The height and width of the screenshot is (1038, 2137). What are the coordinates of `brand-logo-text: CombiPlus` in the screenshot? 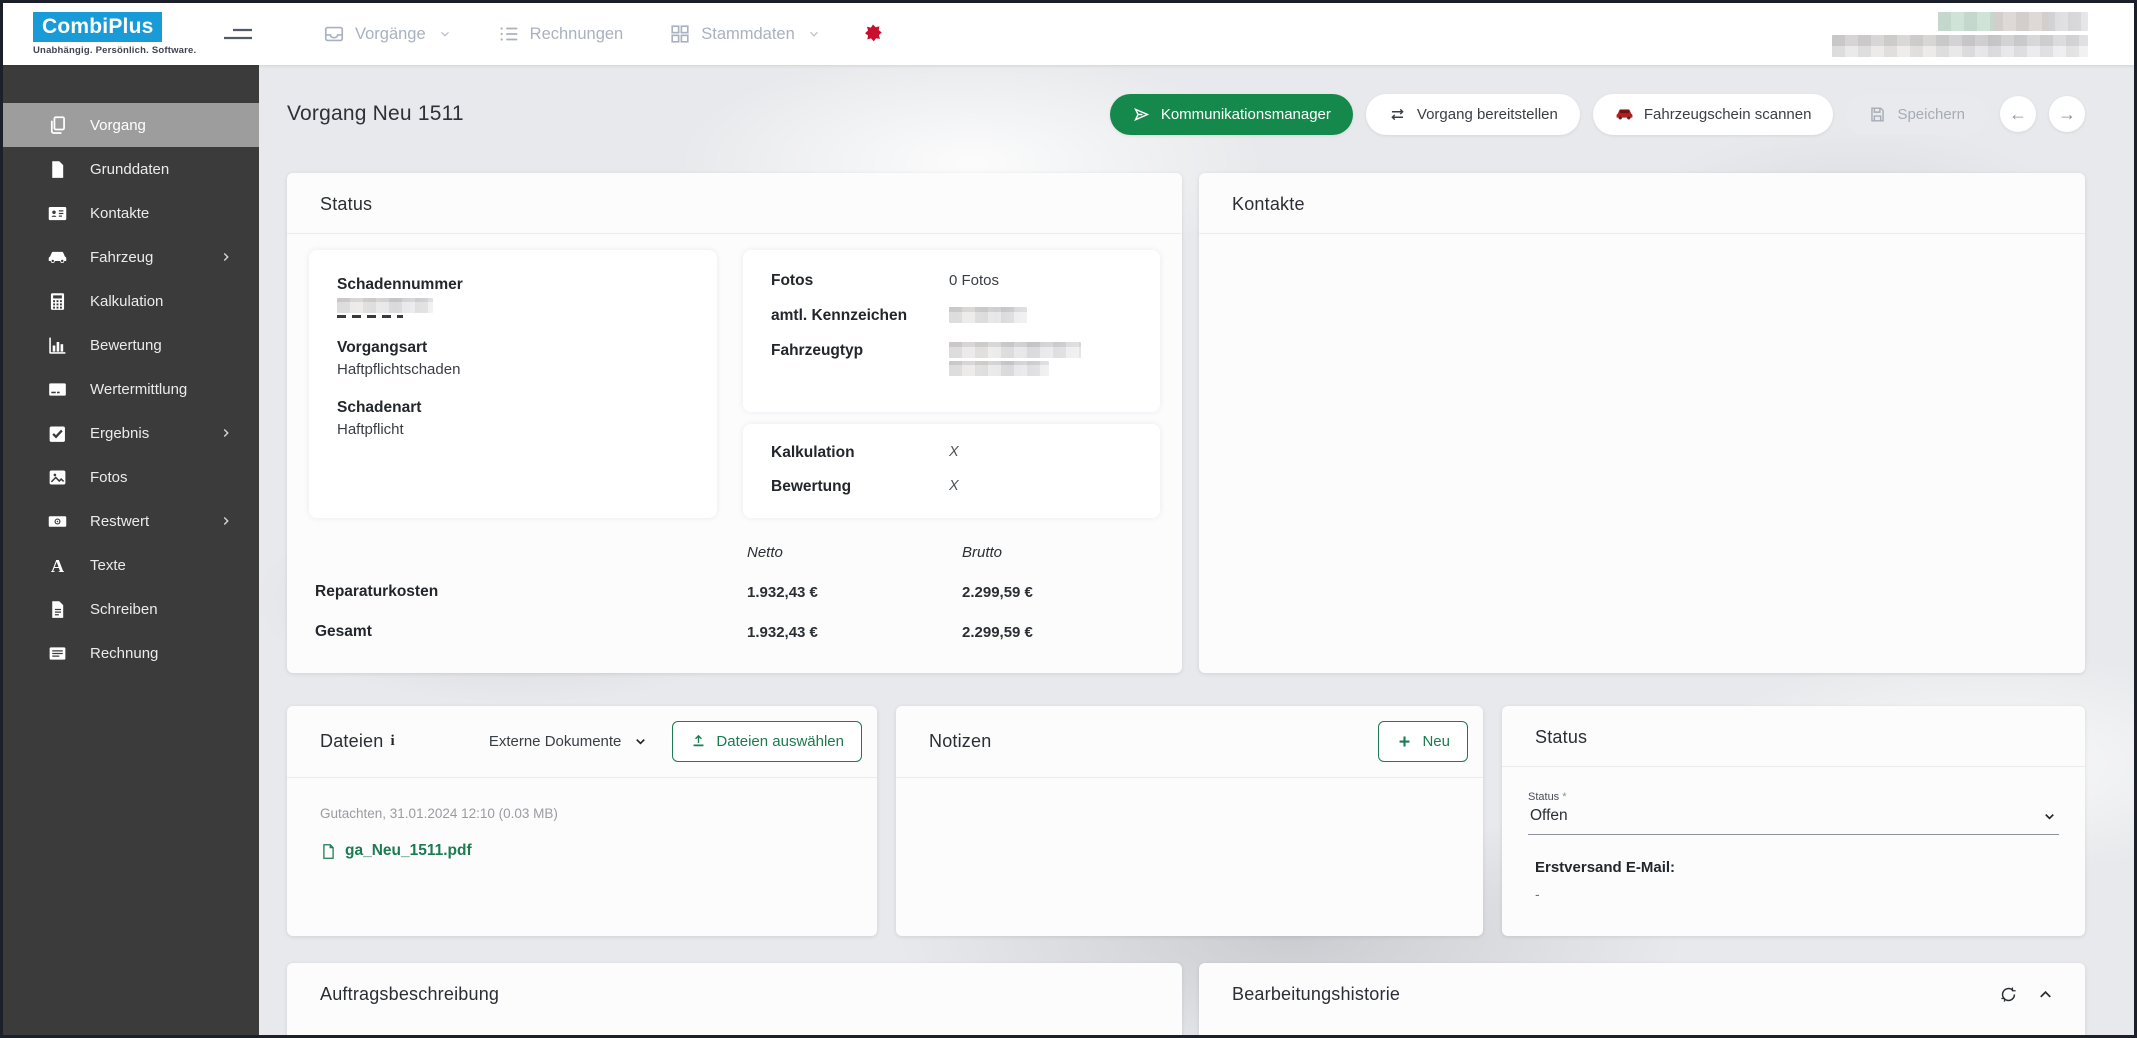 It's located at (98, 27).